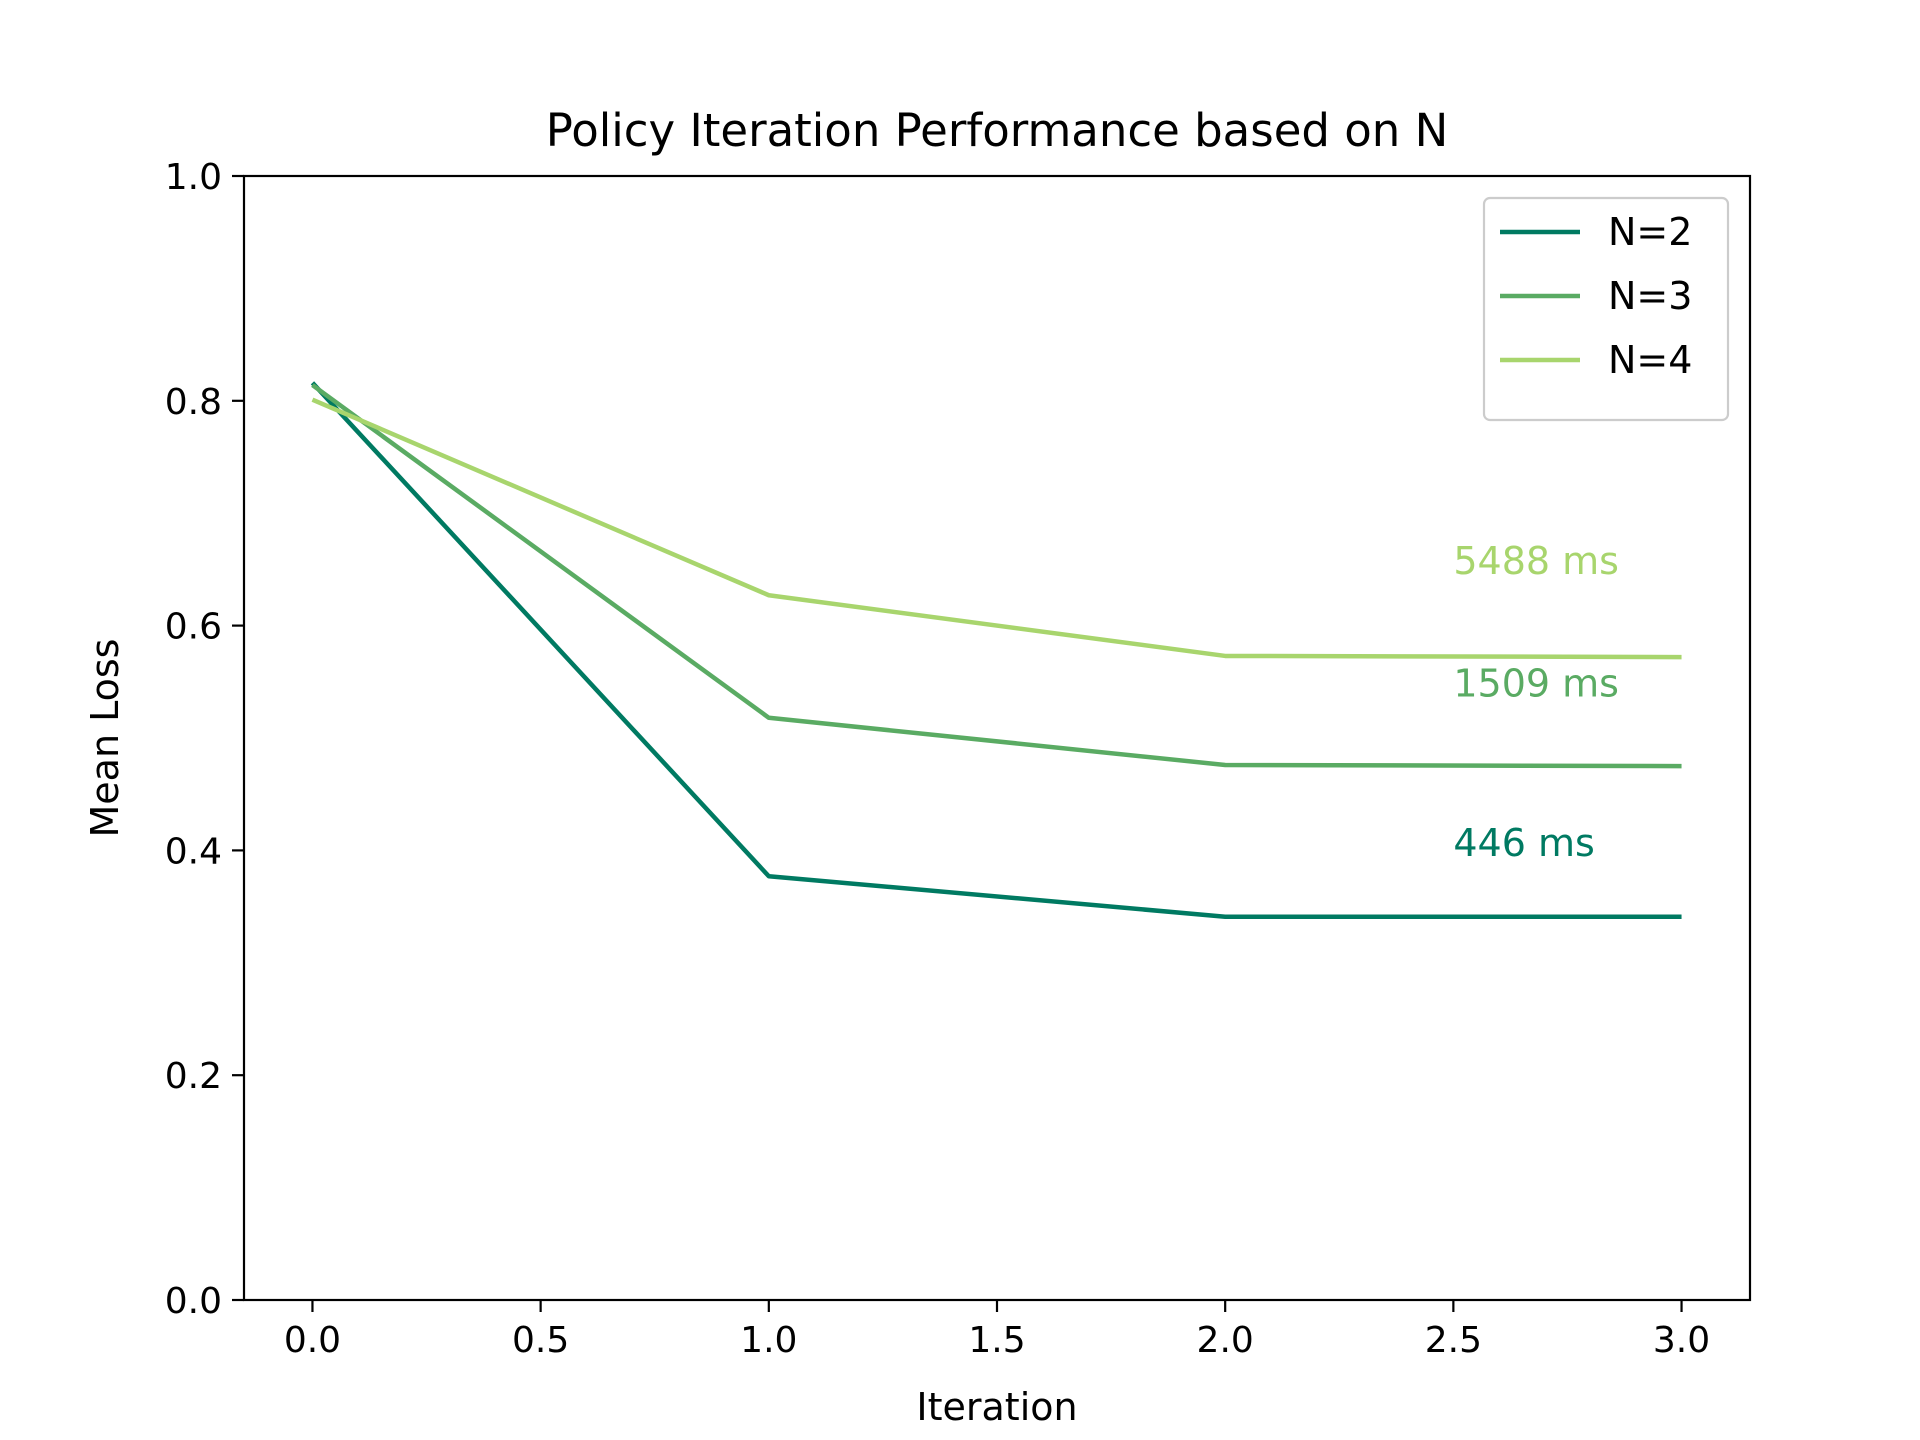  What do you see at coordinates (193, 1076) in the screenshot?
I see `y-tick-label: 0.2` at bounding box center [193, 1076].